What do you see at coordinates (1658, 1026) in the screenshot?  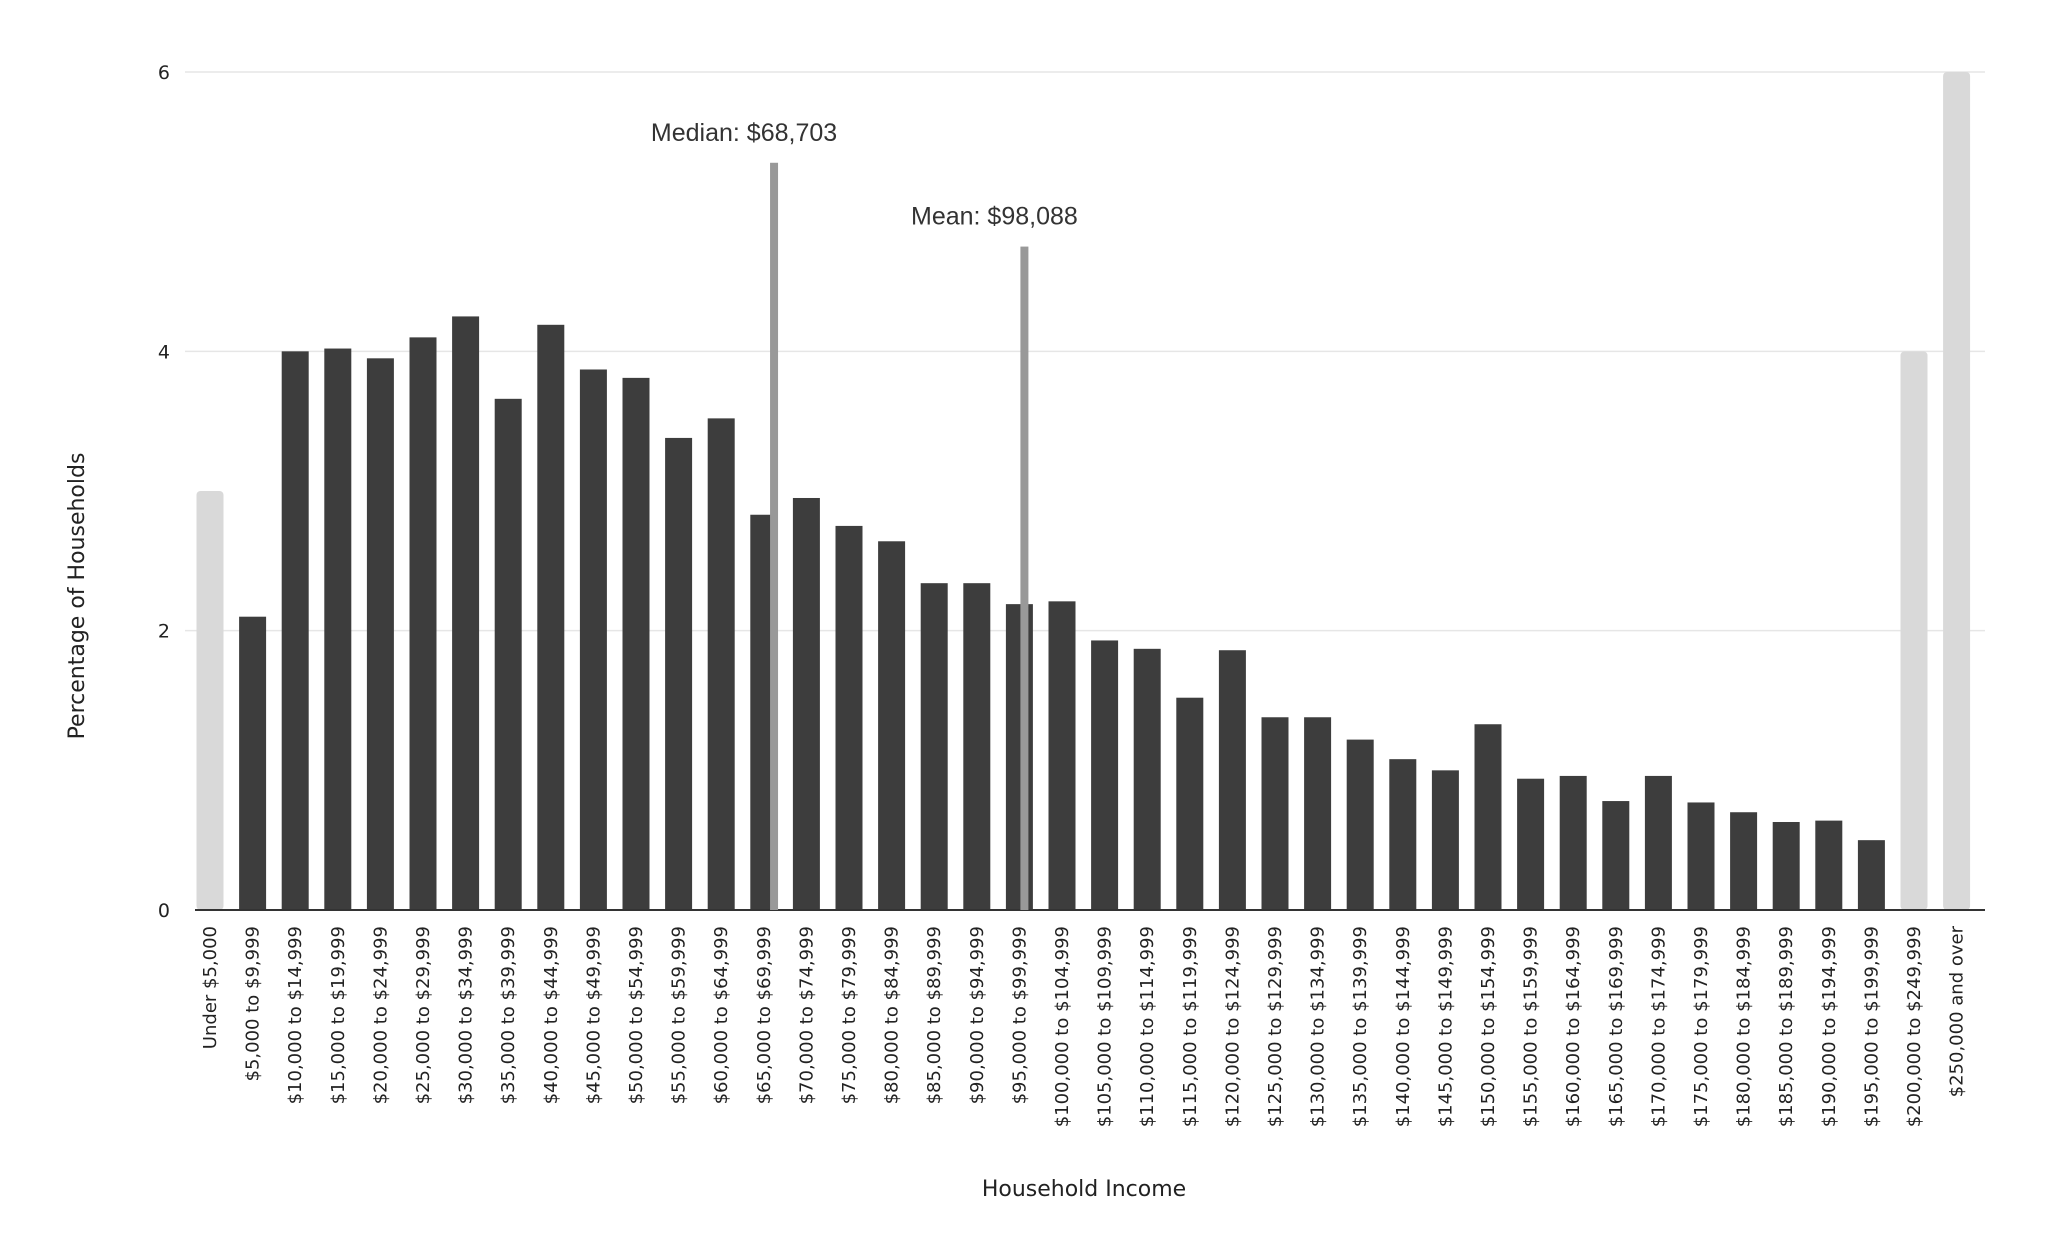 I see `x-tick-label: $170,000 to $174,999` at bounding box center [1658, 1026].